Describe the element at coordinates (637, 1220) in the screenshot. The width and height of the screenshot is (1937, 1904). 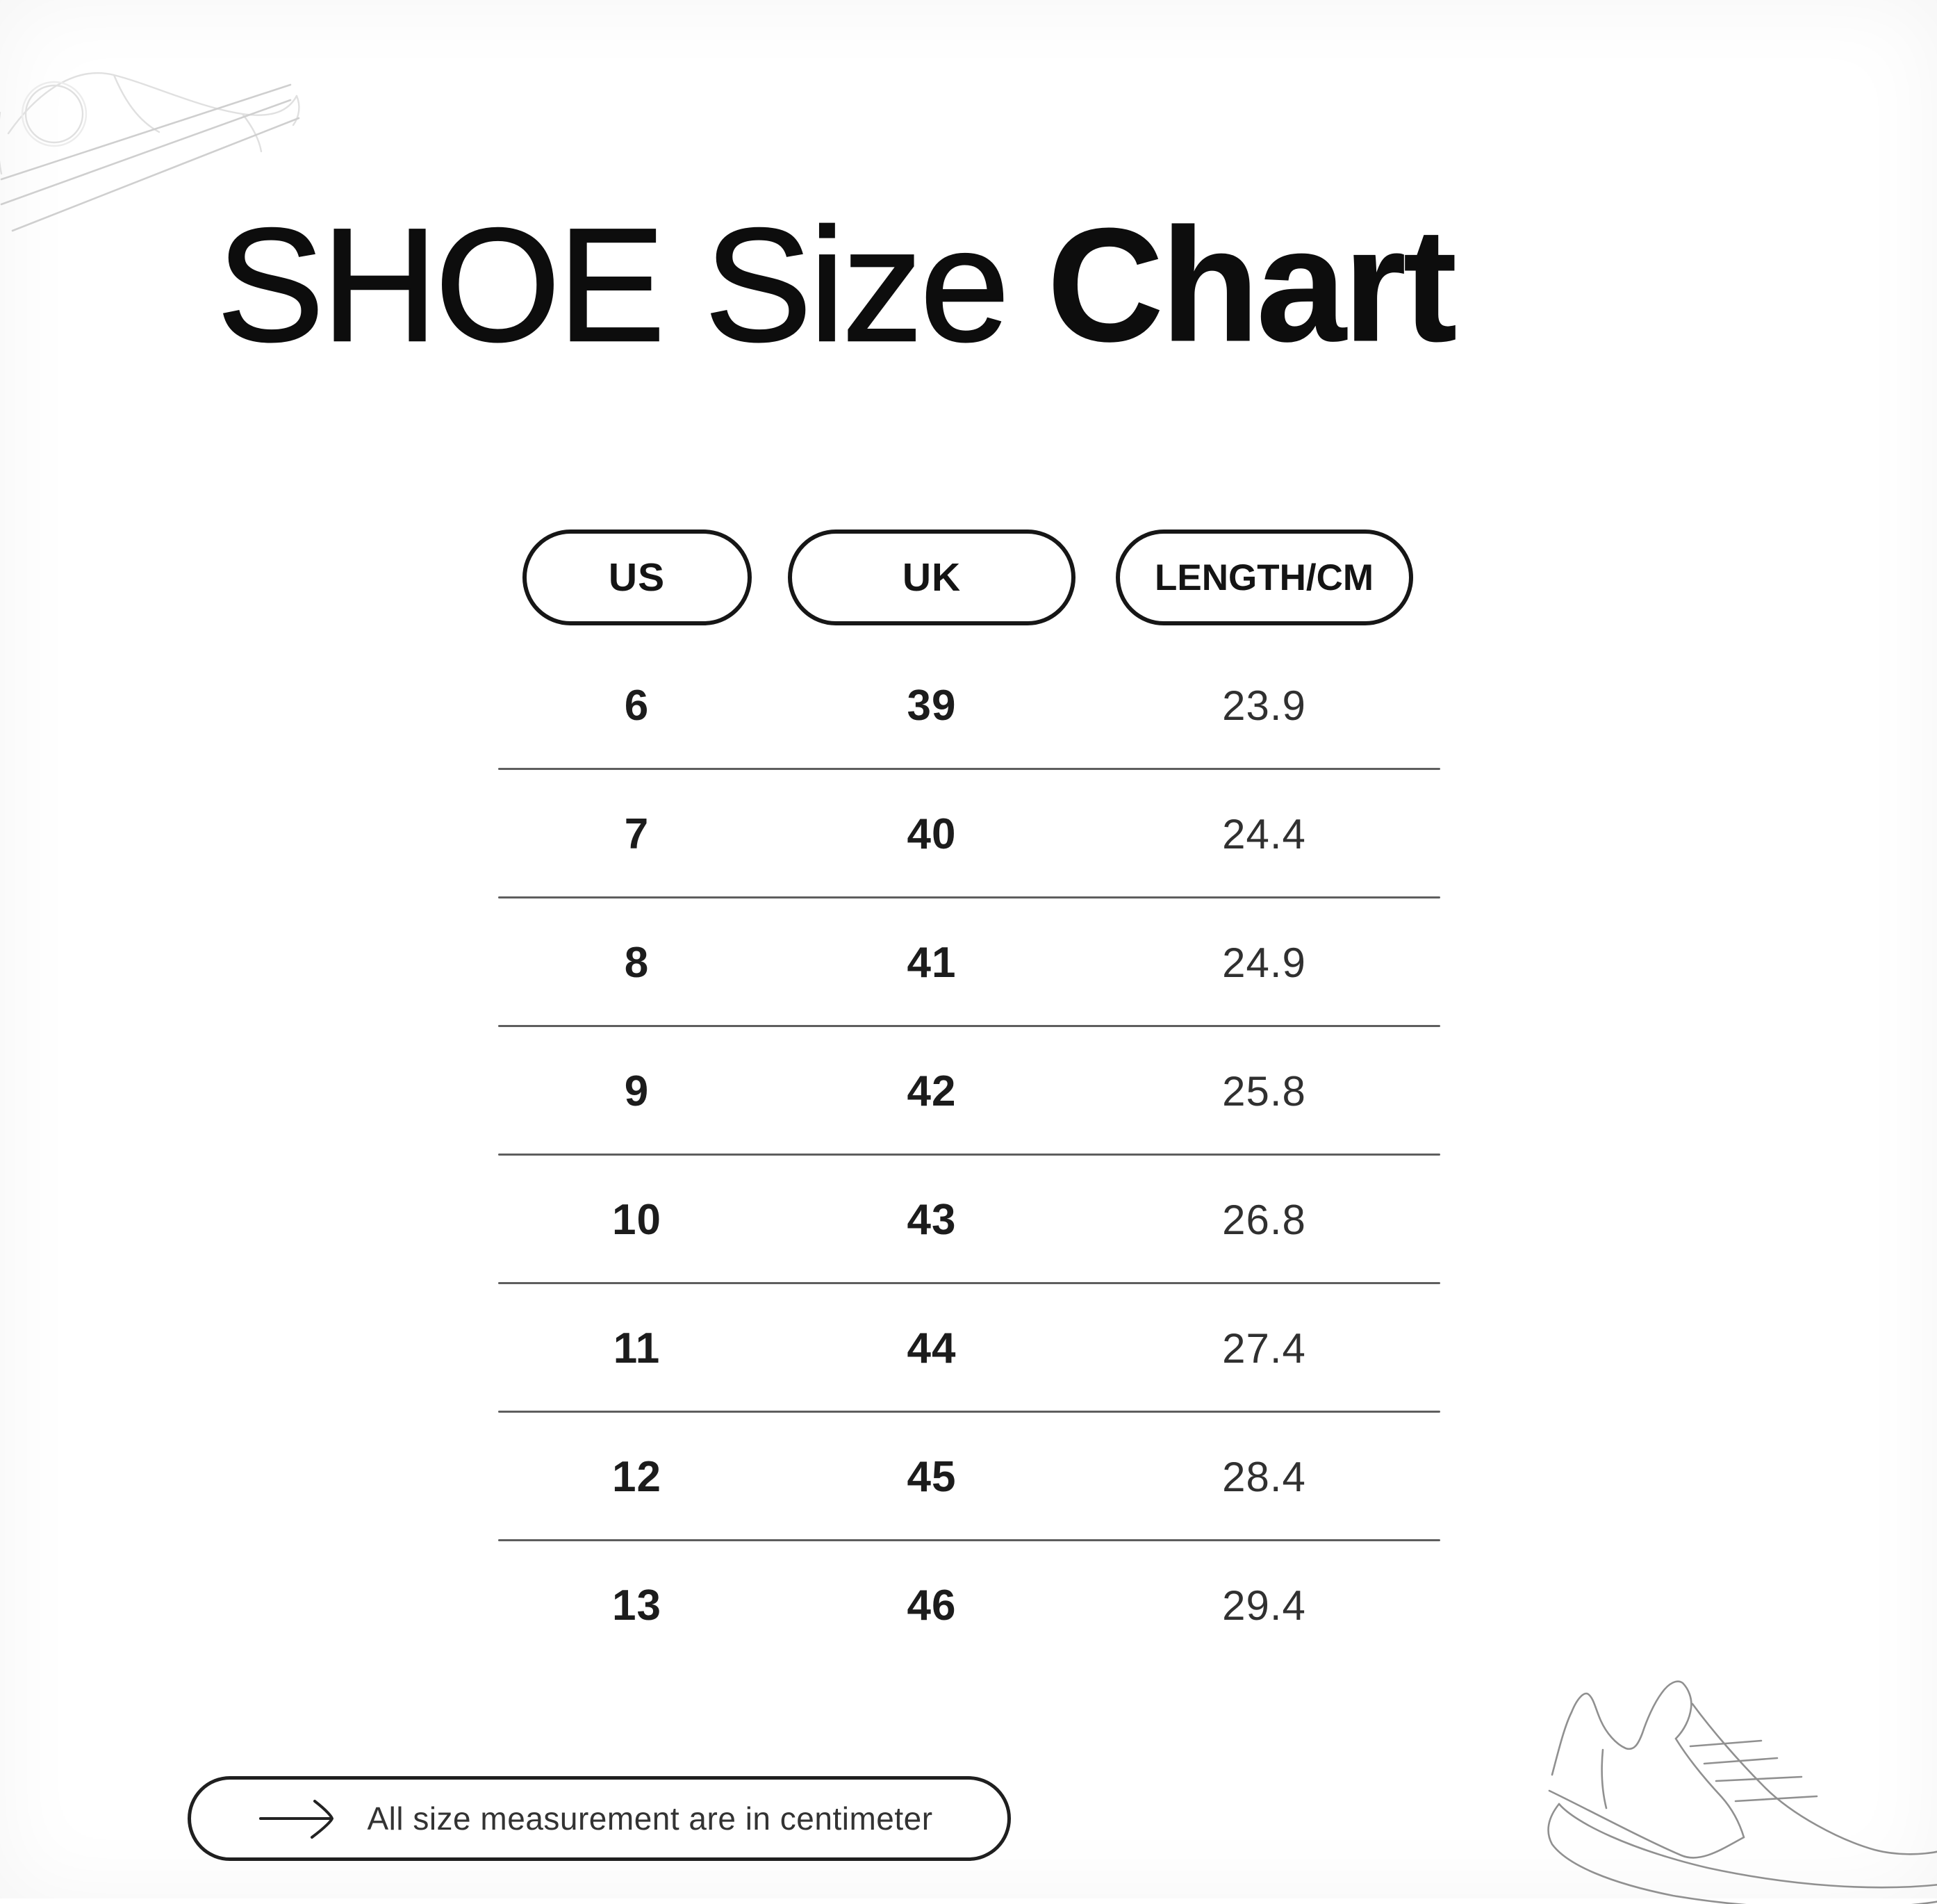
I see `us-size-cell: 10` at that location.